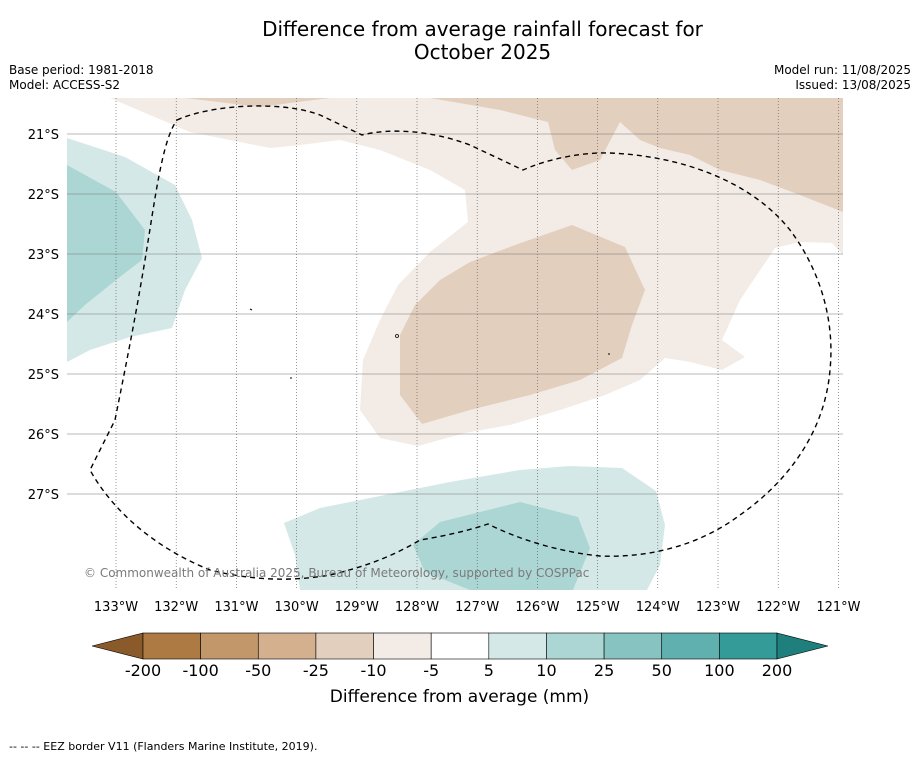 This screenshot has width=919, height=758. I want to click on title-line-2: October 2025, so click(482, 52).